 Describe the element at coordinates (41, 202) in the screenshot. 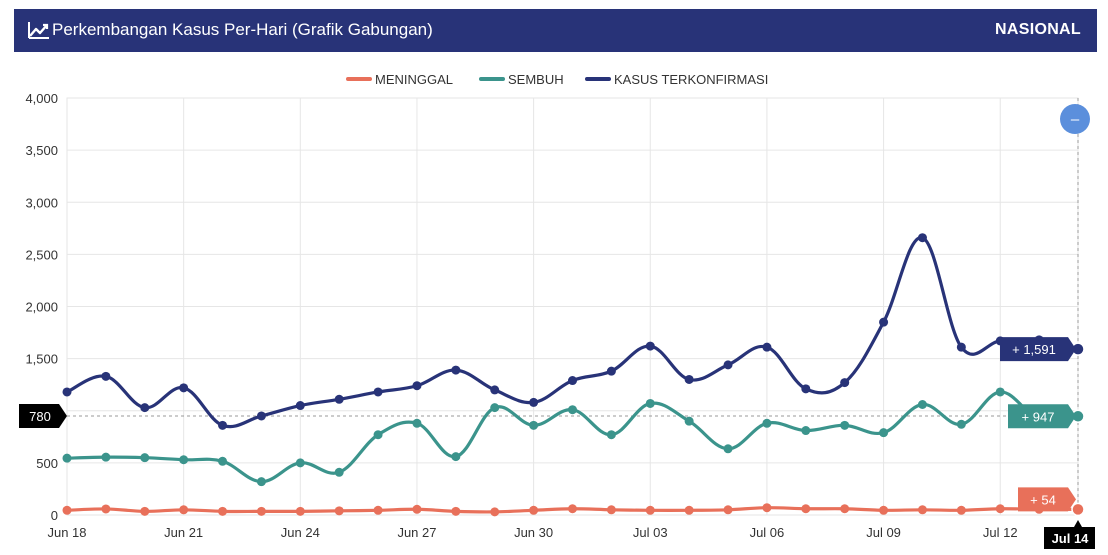

I see `y-tick-label: 3,000` at that location.